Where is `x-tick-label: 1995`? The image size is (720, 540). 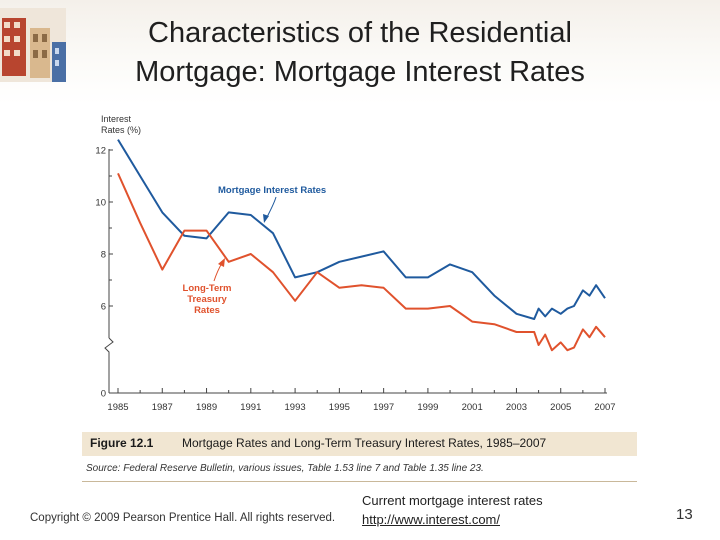 x-tick-label: 1995 is located at coordinates (339, 407).